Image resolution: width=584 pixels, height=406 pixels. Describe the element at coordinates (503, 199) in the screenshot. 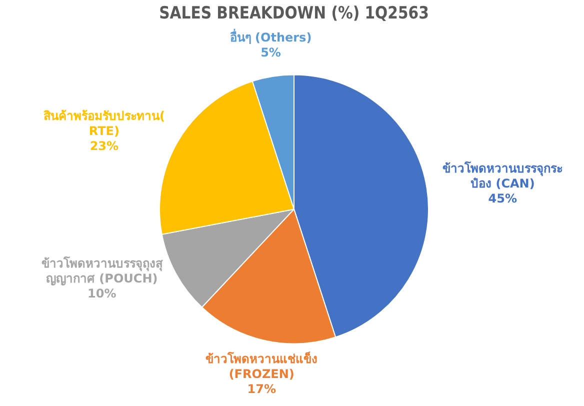

I see `data-label: 45%` at that location.